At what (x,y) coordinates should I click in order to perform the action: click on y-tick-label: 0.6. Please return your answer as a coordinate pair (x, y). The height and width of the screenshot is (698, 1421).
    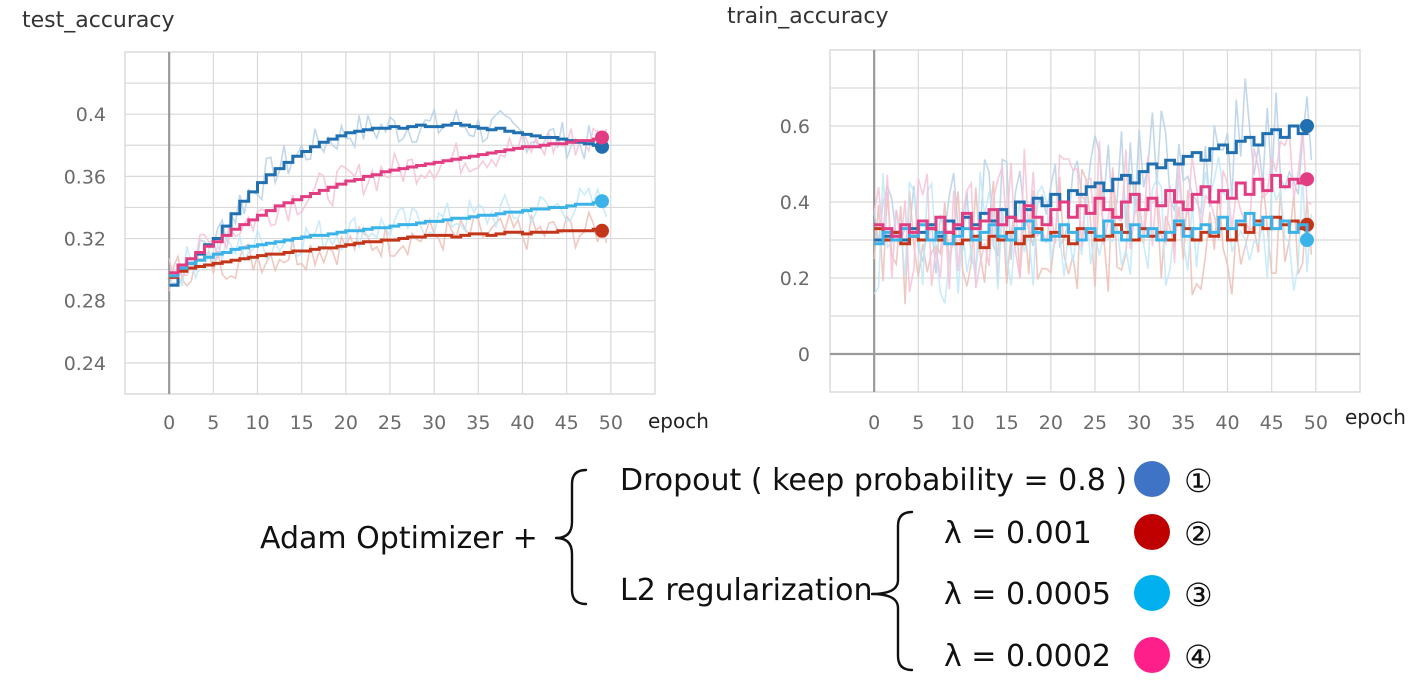
    Looking at the image, I should click on (795, 127).